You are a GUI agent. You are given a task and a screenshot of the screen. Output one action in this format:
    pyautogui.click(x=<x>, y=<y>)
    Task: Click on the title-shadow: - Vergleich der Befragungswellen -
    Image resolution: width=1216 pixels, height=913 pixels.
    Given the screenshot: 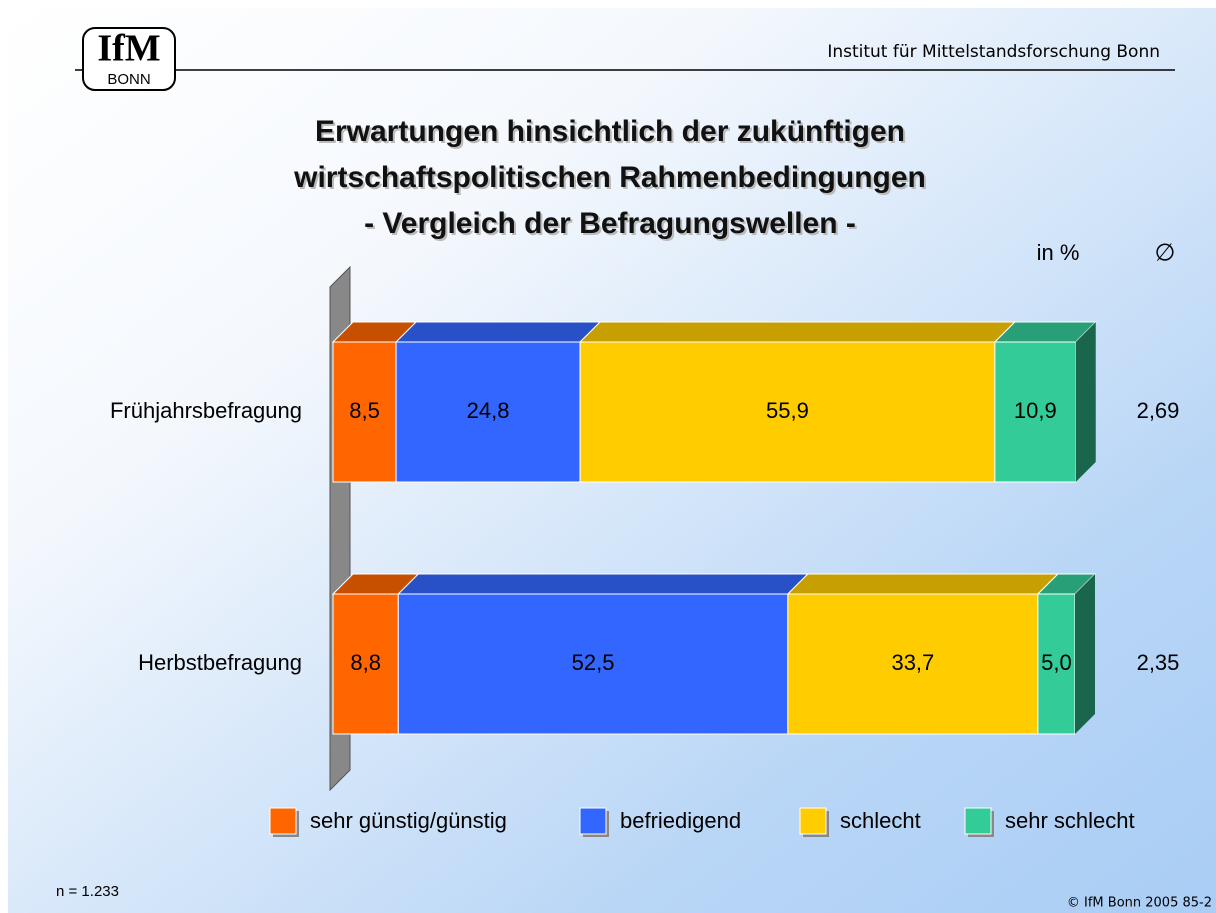 What is the action you would take?
    pyautogui.click(x=612, y=225)
    